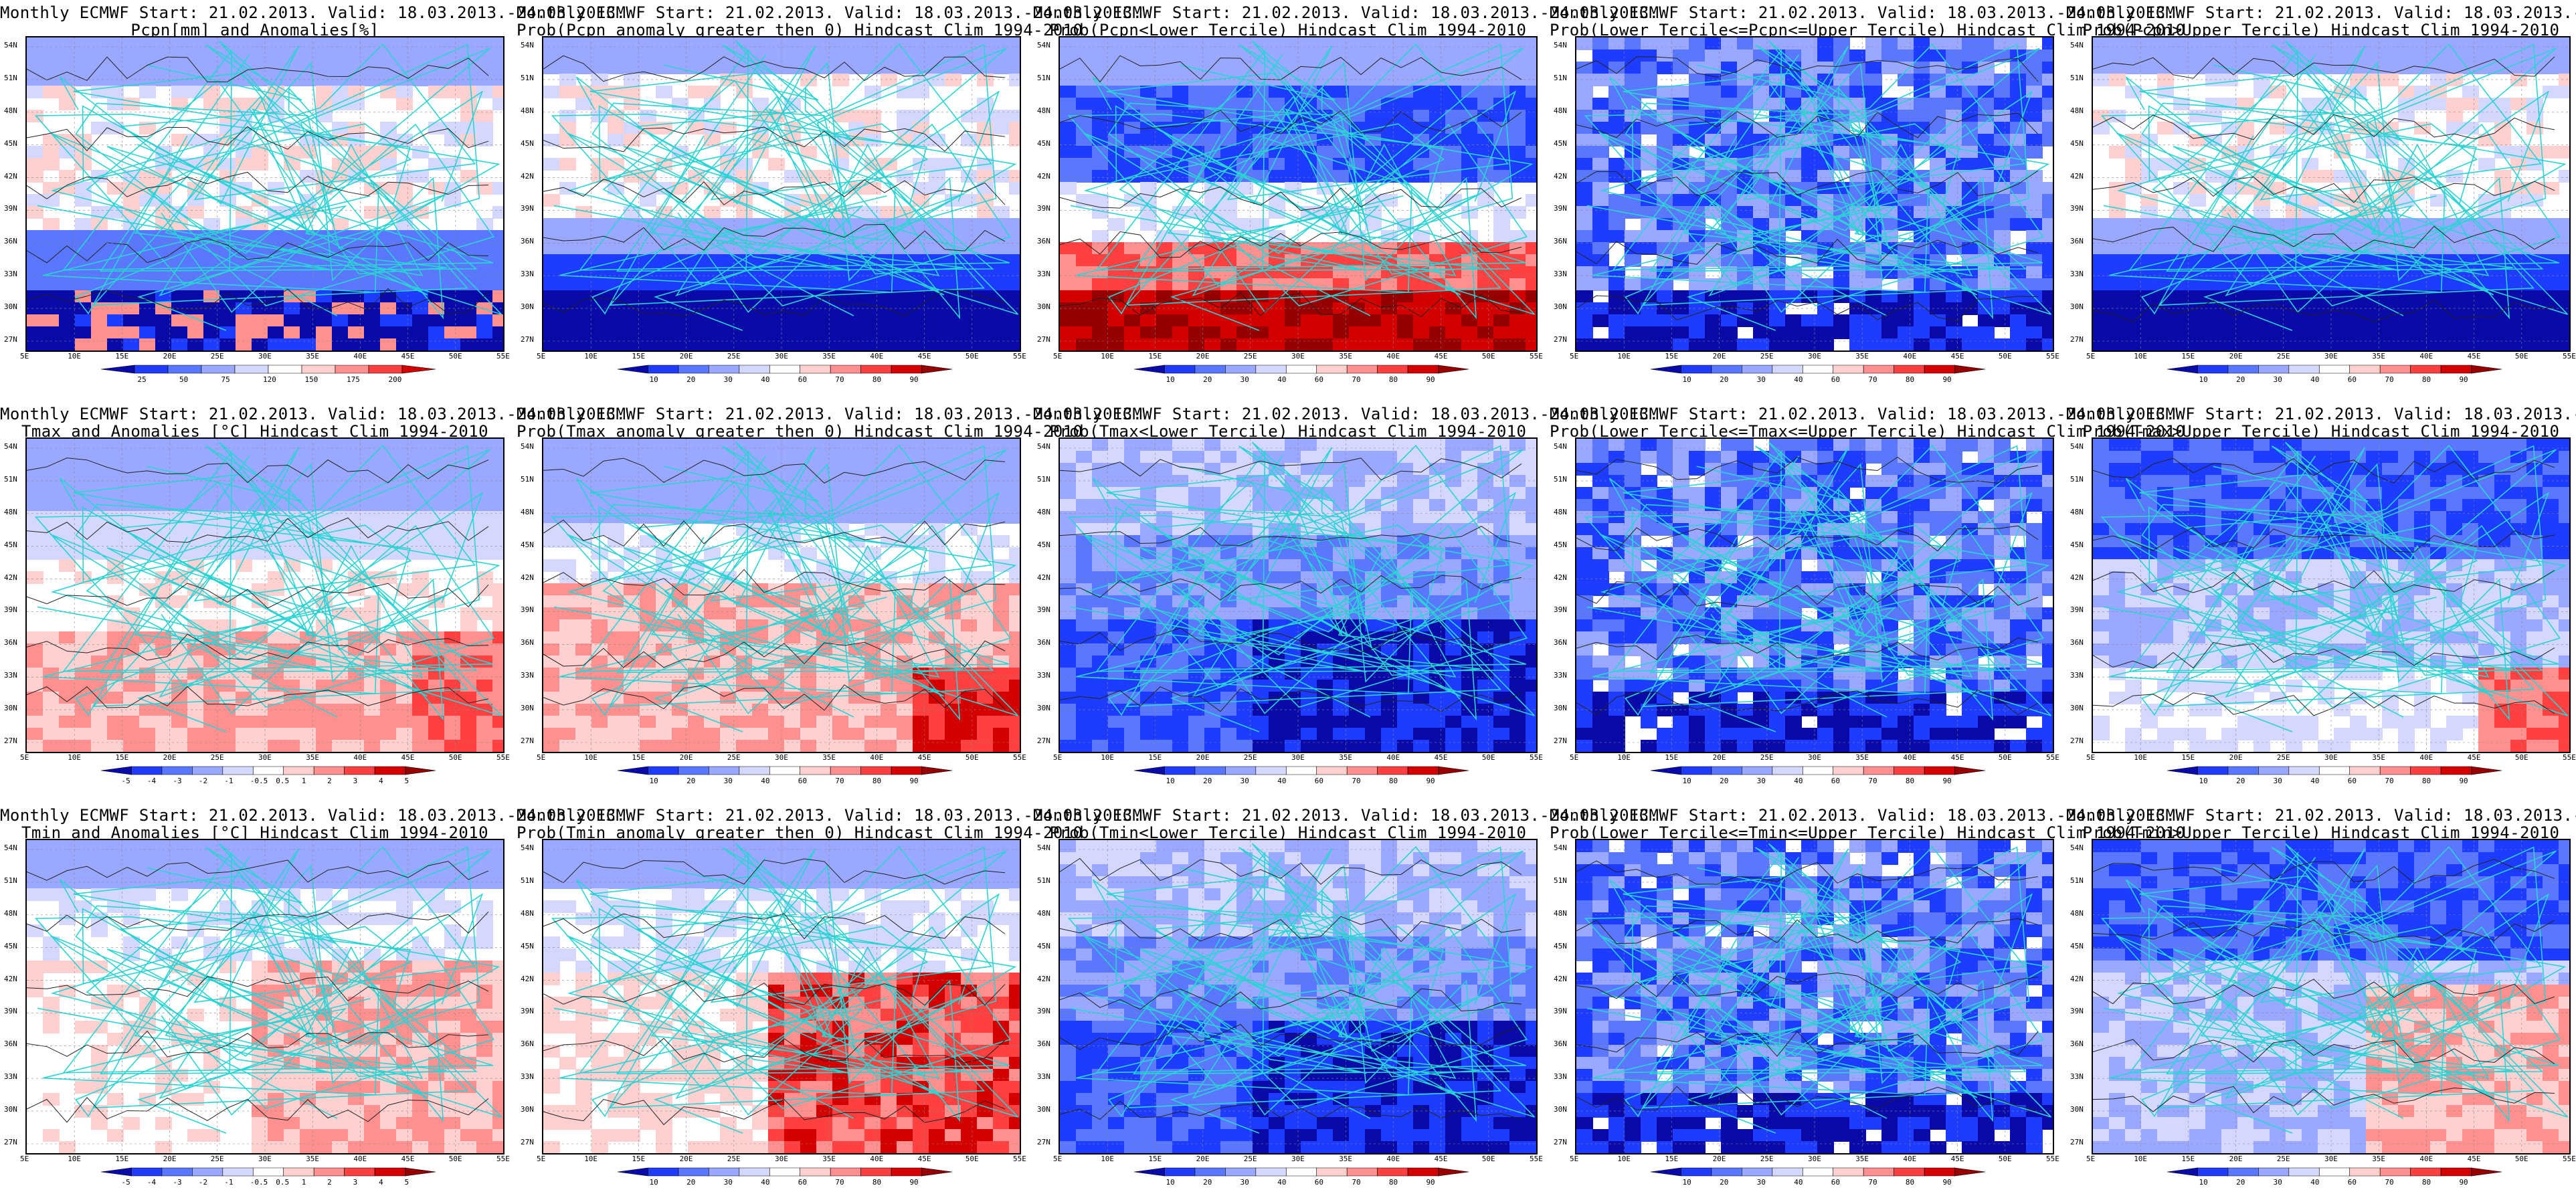 Image resolution: width=2576 pixels, height=1204 pixels. Describe the element at coordinates (829, 757) in the screenshot. I see `lon-tick-label: 35E` at that location.